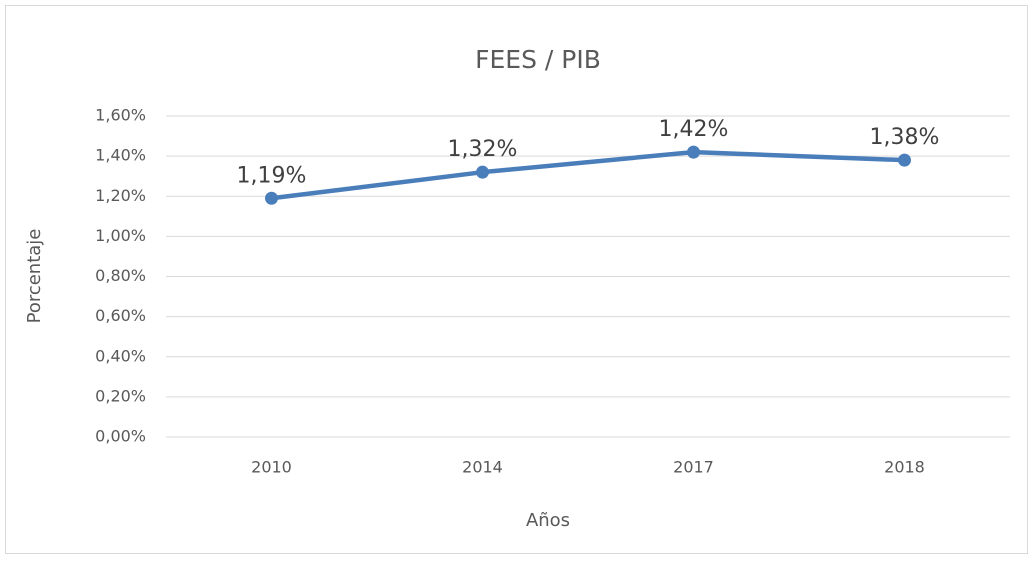 The height and width of the screenshot is (561, 1034). Describe the element at coordinates (120, 436) in the screenshot. I see `y-tick-label: 0,00%` at that location.